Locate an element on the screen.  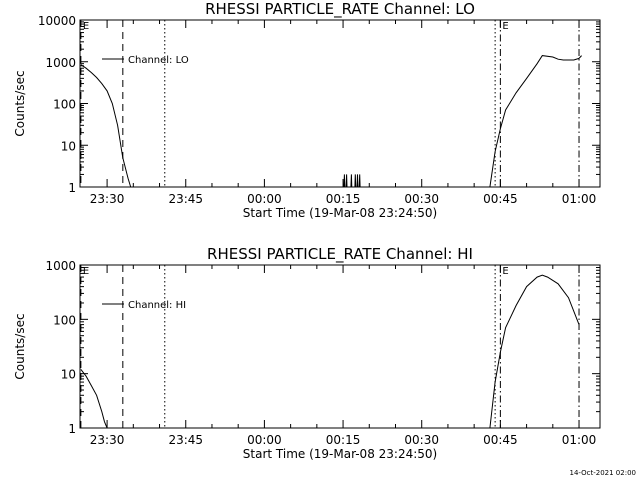
print-date: 14-Oct-2021 02:00 is located at coordinates (602, 473).